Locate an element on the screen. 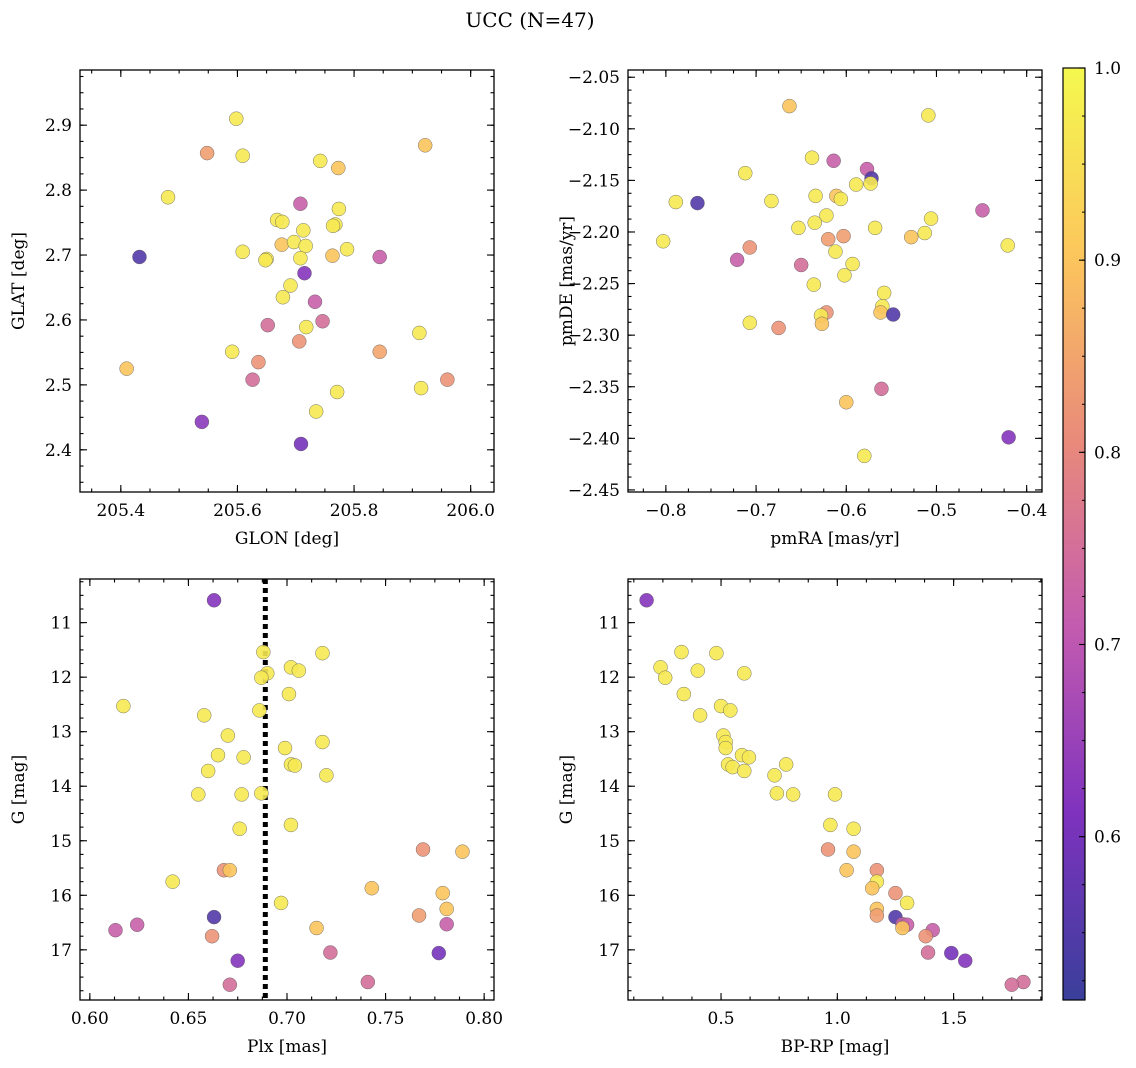 This screenshot has height=1068, width=1136. y-tick-label: 2.4 is located at coordinates (58, 451).